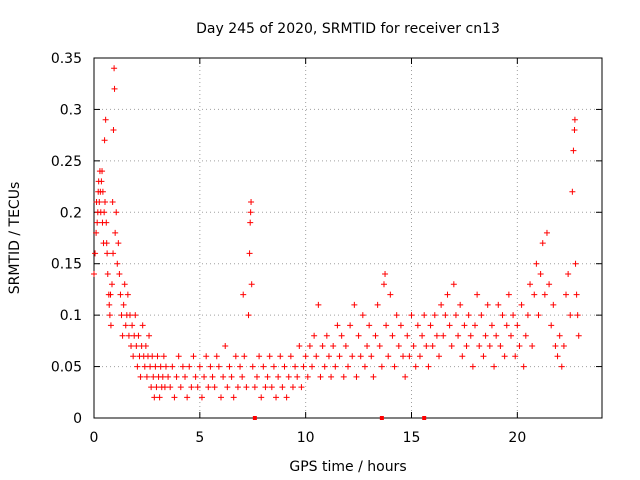  Describe the element at coordinates (71, 213) in the screenshot. I see `y-tick-label: 0.2` at that location.